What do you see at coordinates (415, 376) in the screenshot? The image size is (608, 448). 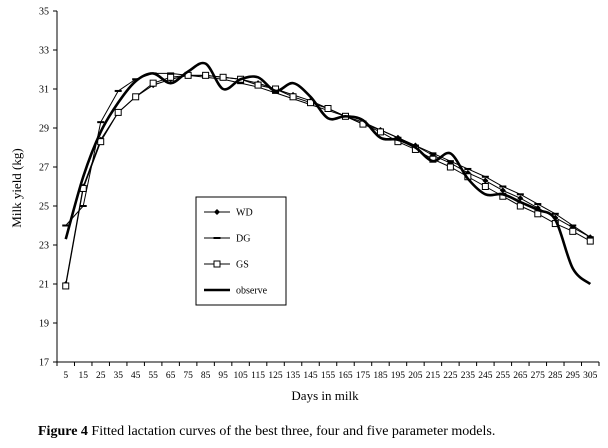 I see `x-tick-label: 205` at bounding box center [415, 376].